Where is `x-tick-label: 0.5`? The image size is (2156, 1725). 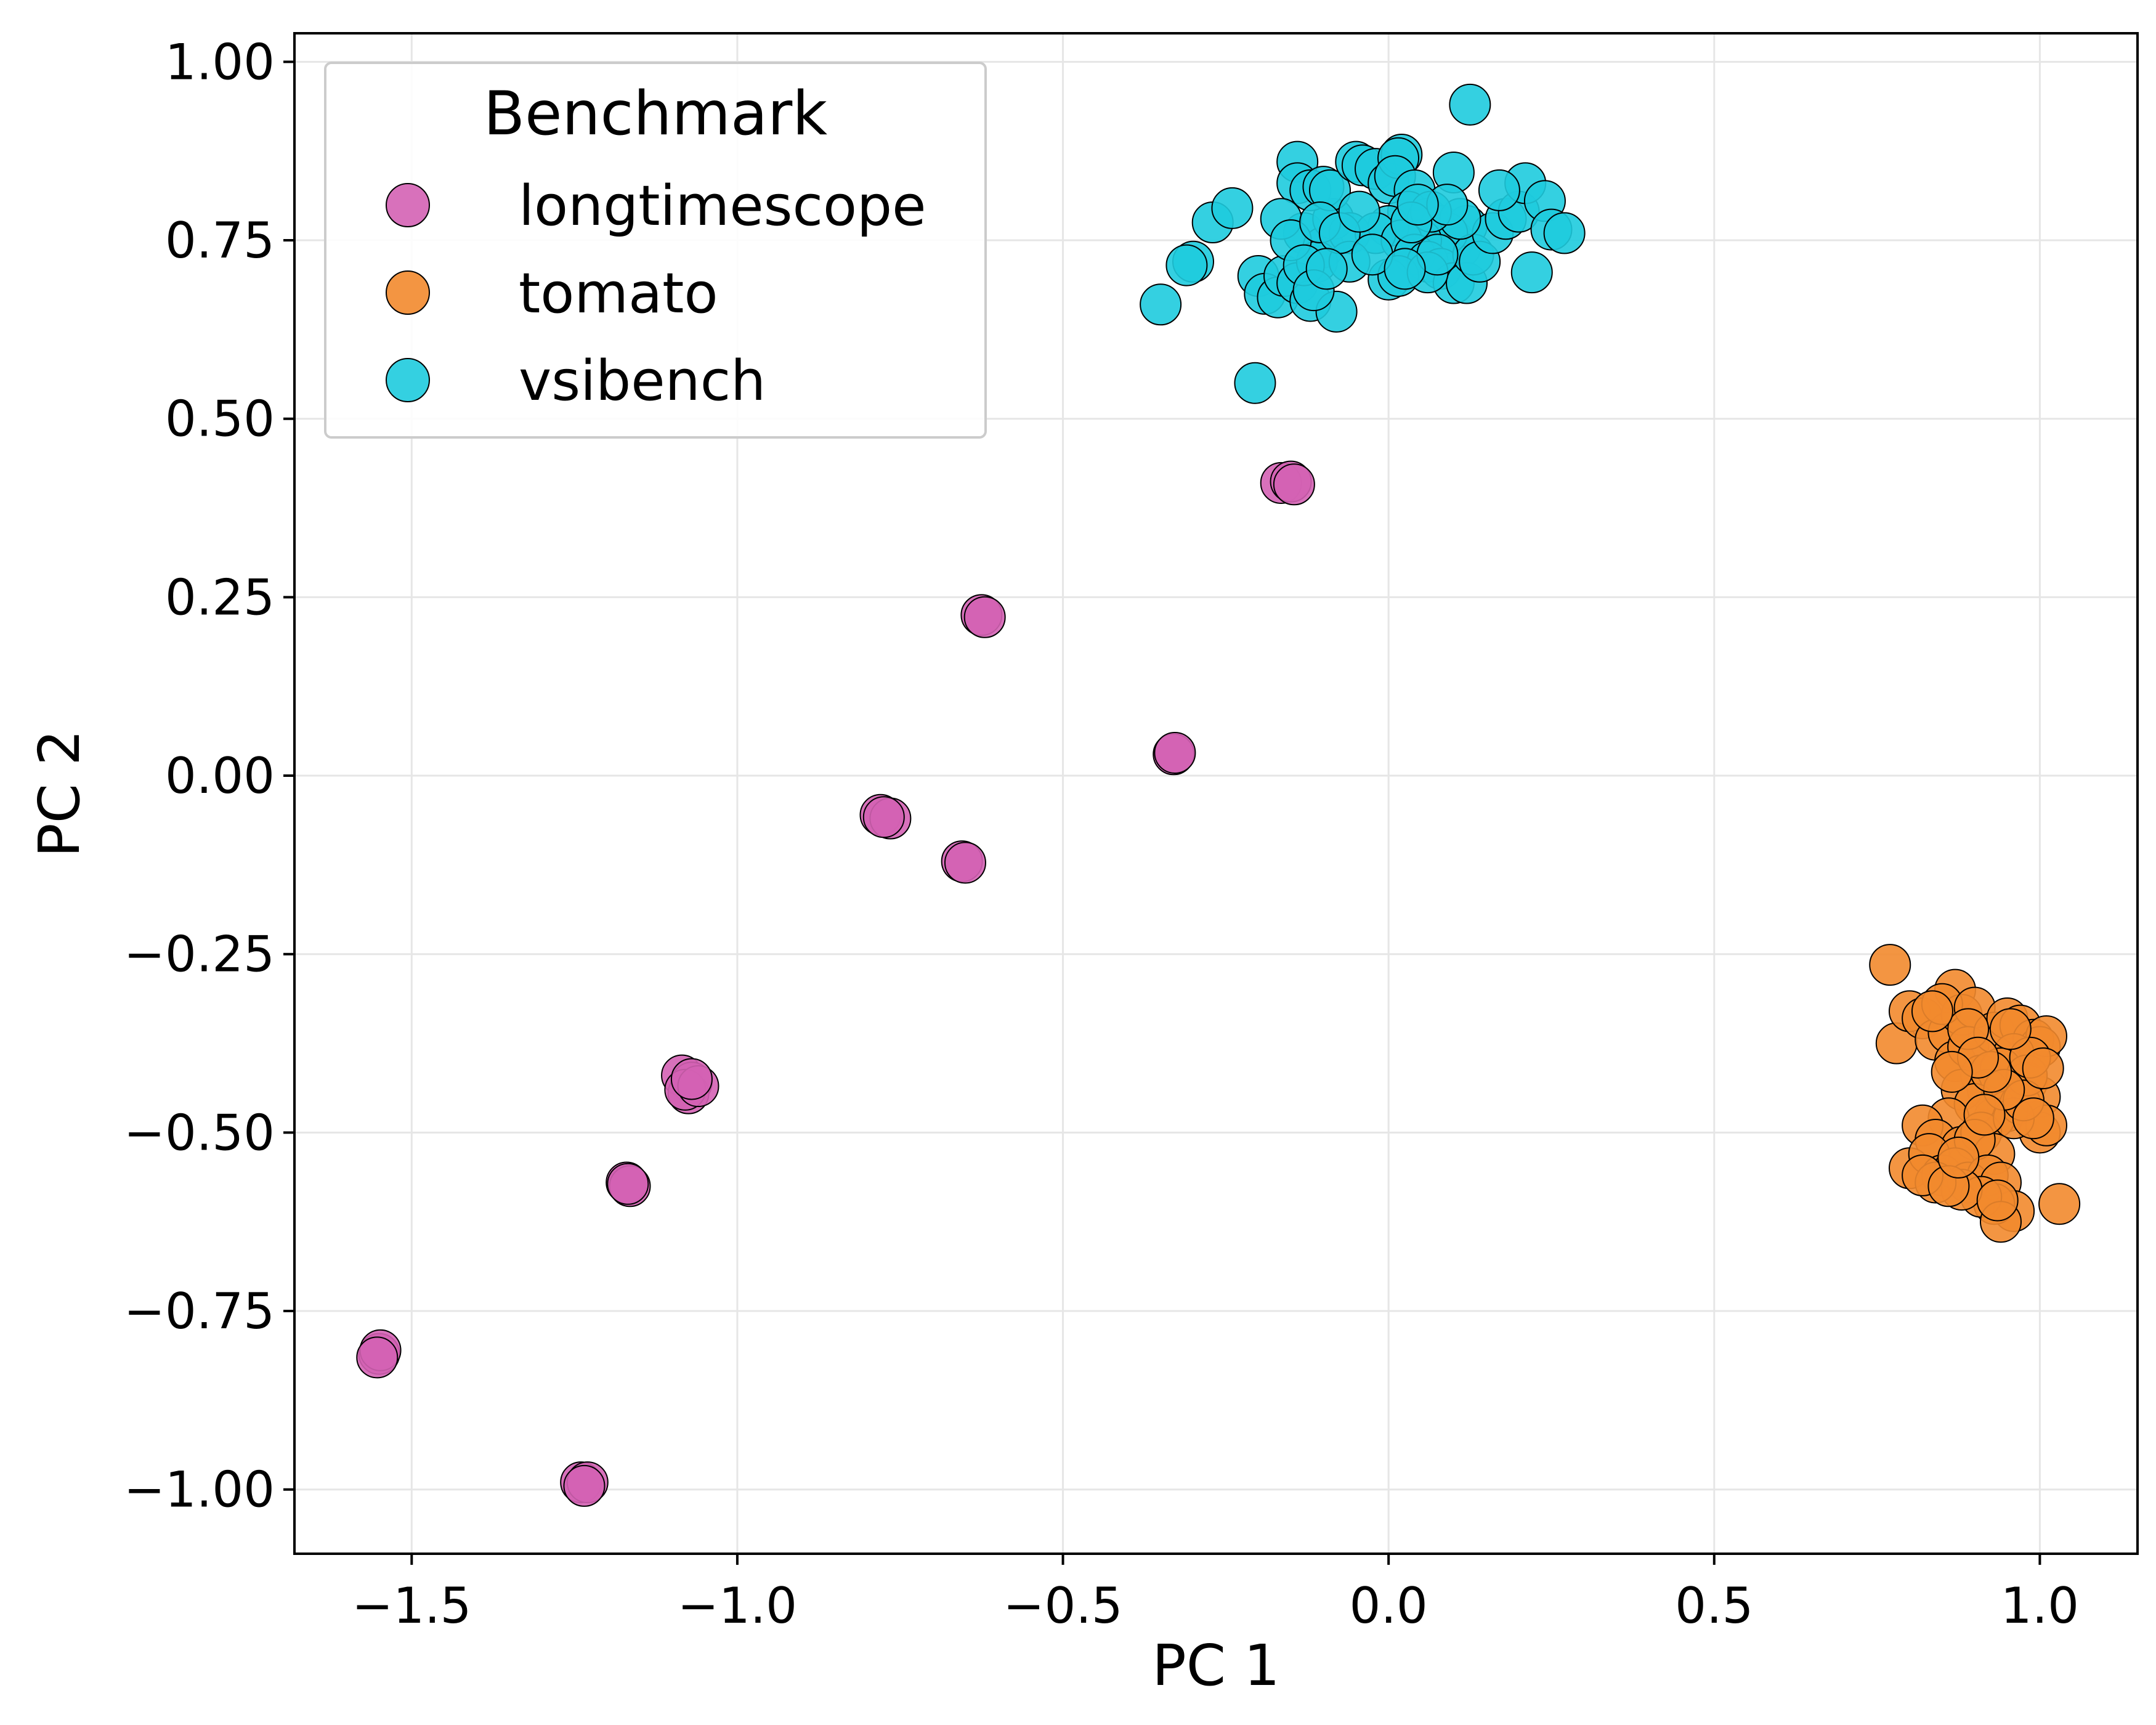 x-tick-label: 0.5 is located at coordinates (1714, 1606).